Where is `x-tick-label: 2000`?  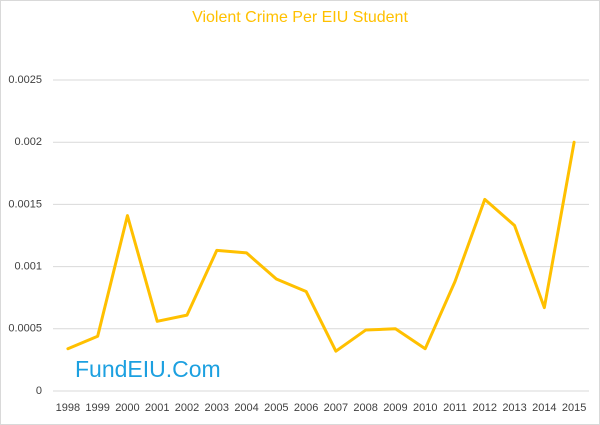
x-tick-label: 2000 is located at coordinates (127, 408).